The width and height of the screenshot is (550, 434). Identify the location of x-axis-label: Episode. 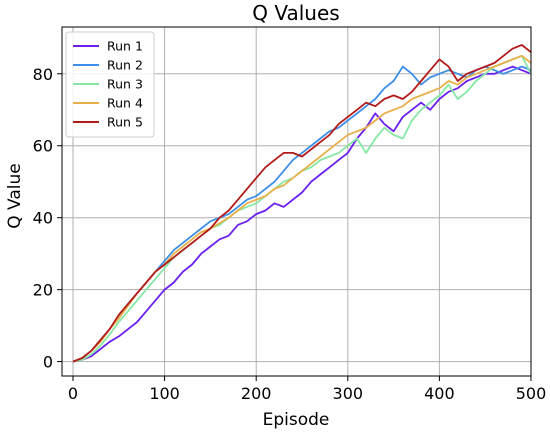
(296, 420).